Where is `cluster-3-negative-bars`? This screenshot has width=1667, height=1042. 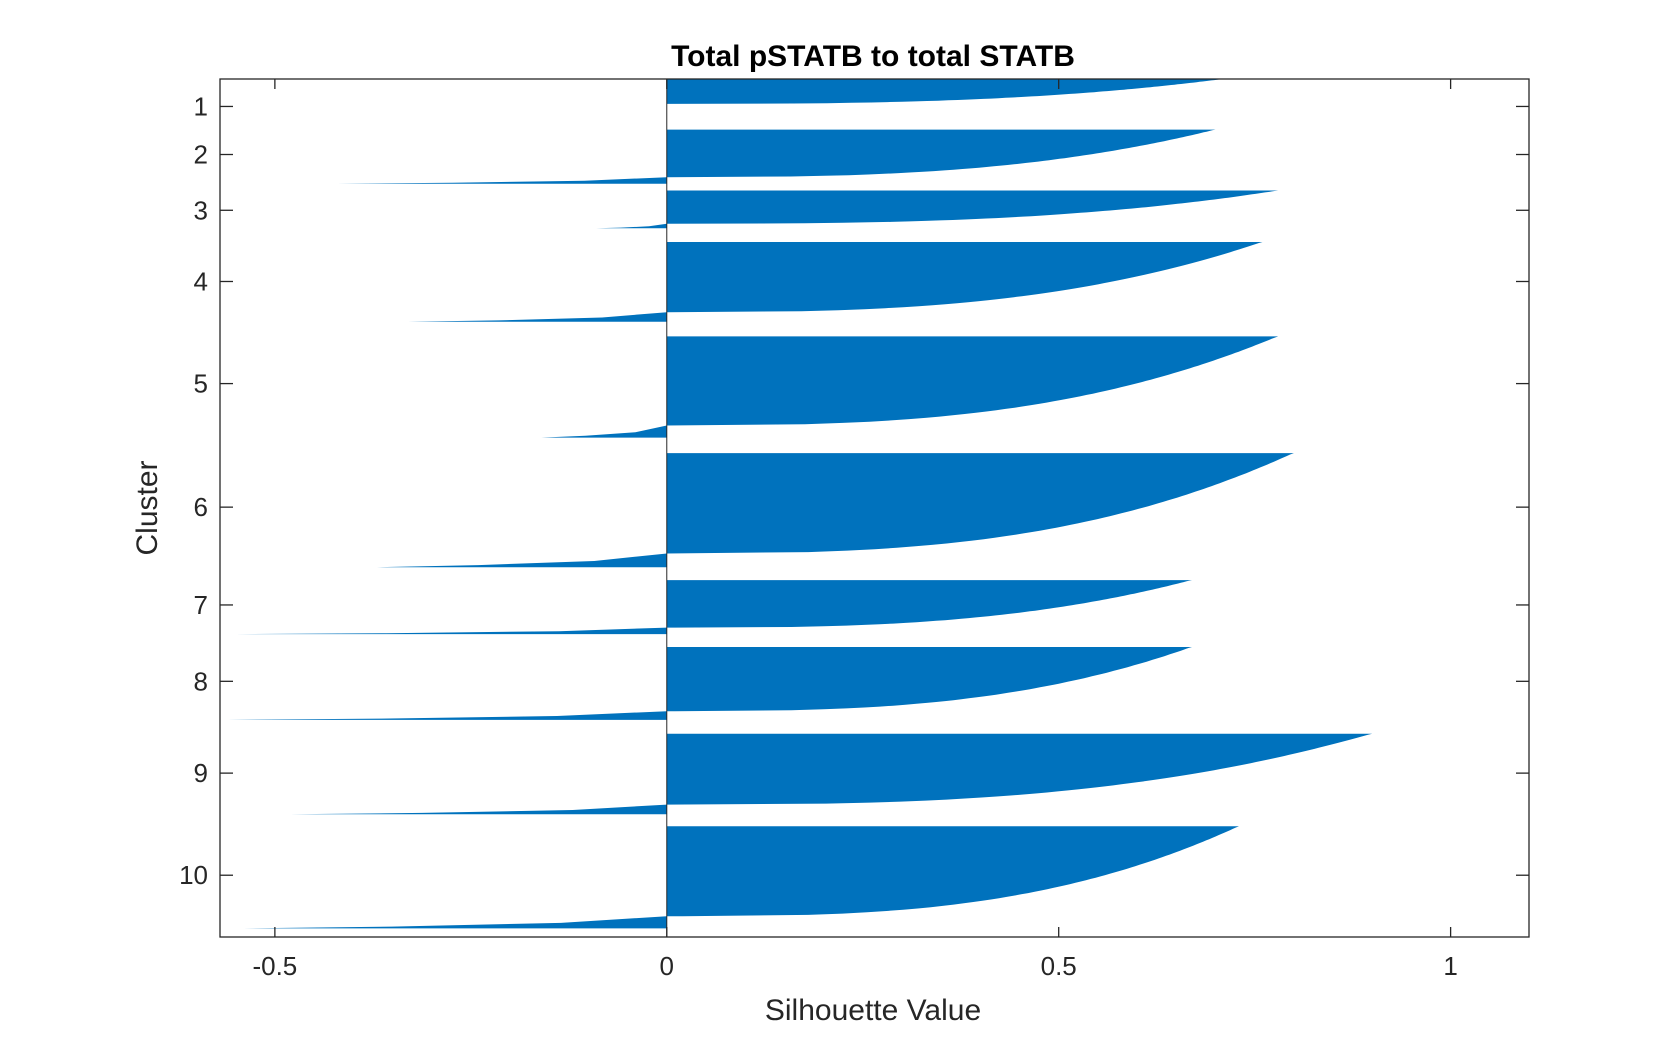
cluster-3-negative-bars is located at coordinates (631, 226).